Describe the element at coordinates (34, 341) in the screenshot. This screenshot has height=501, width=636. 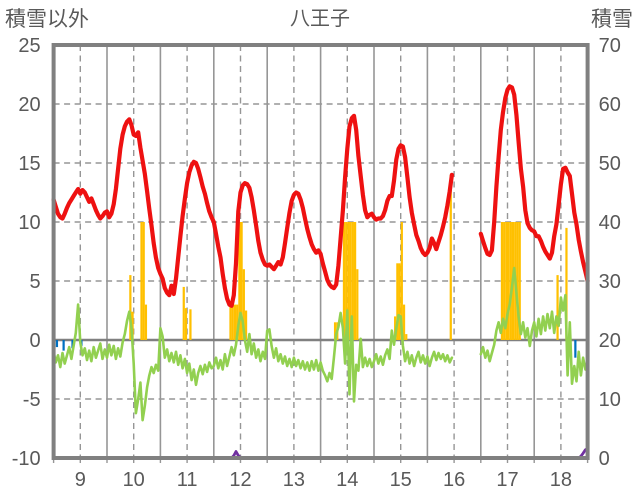
I see `y-left-tick-label: 0` at that location.